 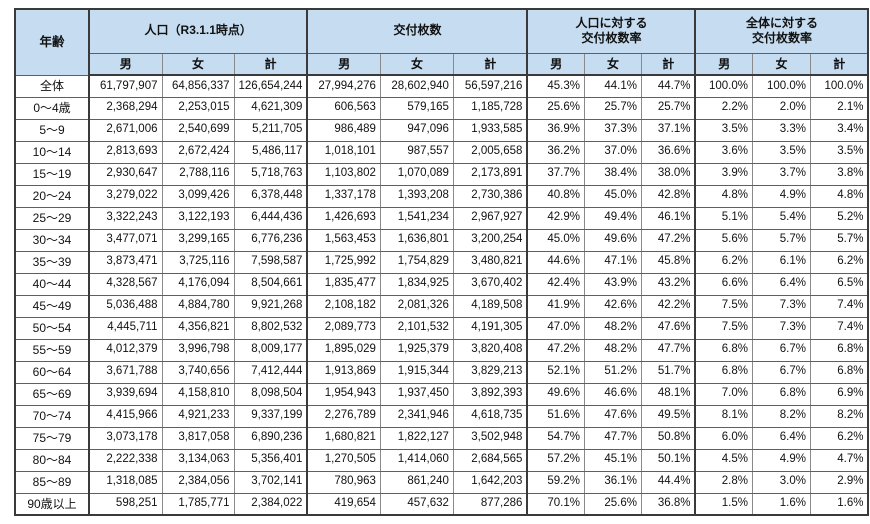 What do you see at coordinates (270, 460) in the screenshot?
I see `data-cell: 5,356,401` at bounding box center [270, 460].